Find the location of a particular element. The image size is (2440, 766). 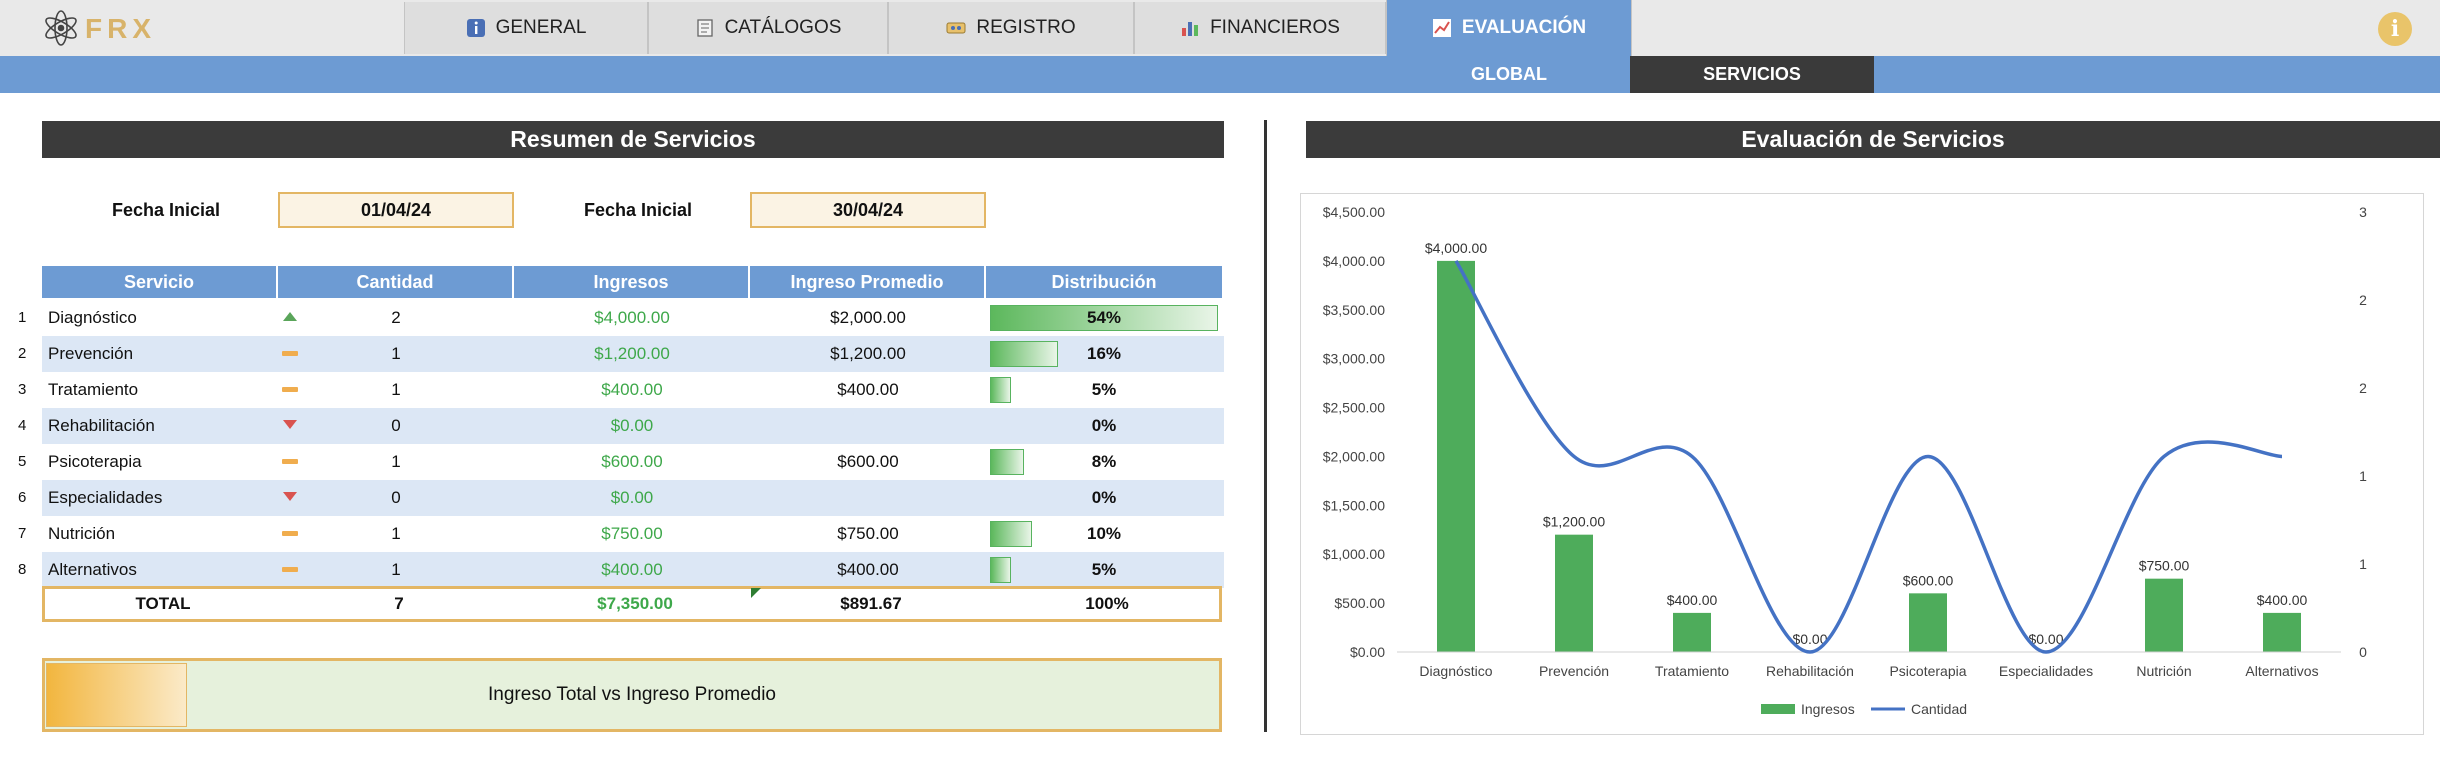

service-name: Especialidades is located at coordinates (105, 497).